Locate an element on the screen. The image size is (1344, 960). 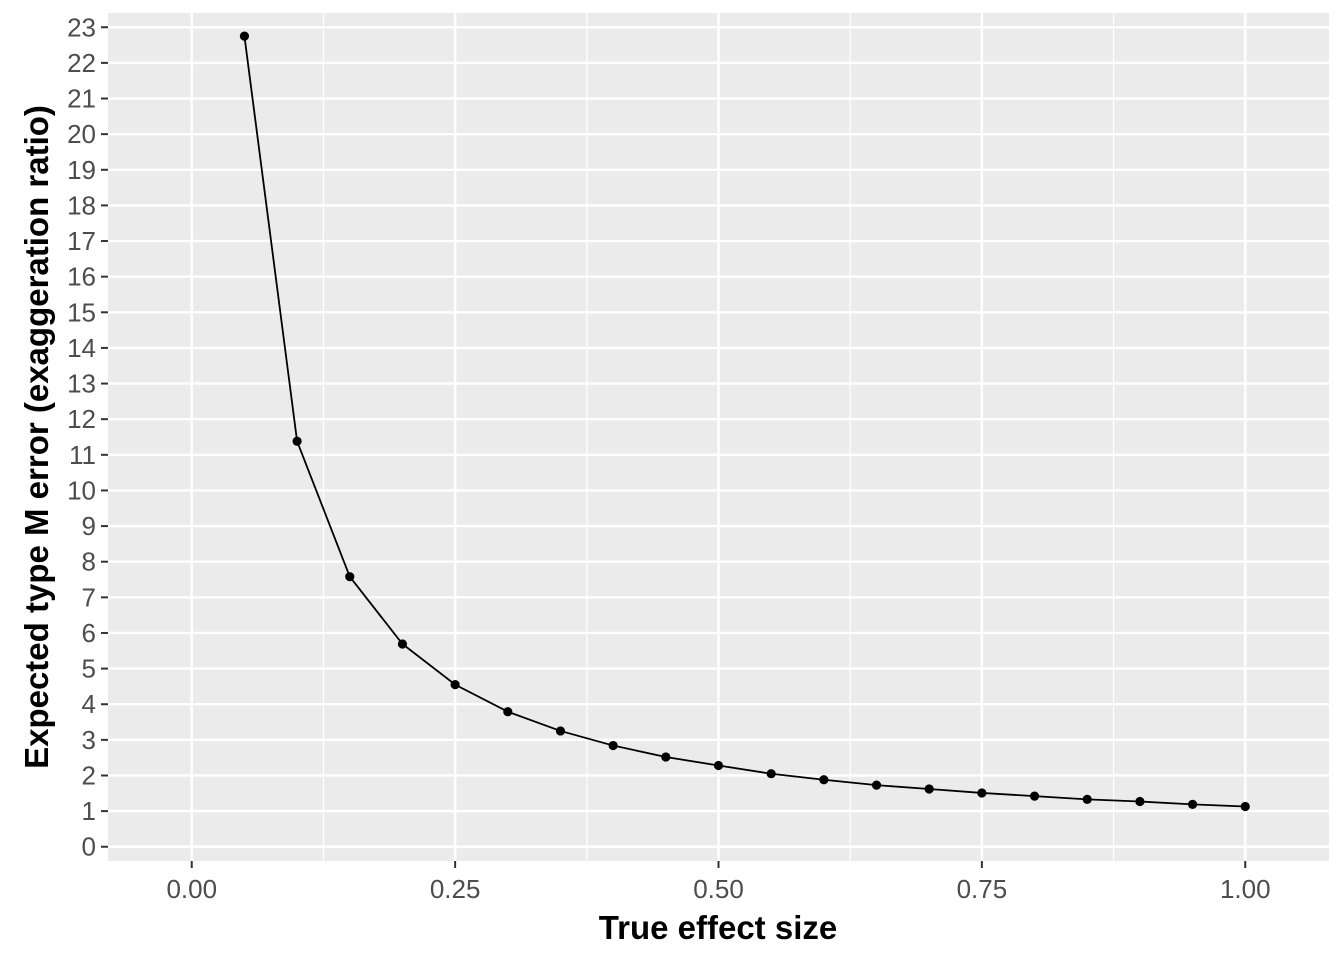
x-tick-label: 0.75 is located at coordinates (982, 889).